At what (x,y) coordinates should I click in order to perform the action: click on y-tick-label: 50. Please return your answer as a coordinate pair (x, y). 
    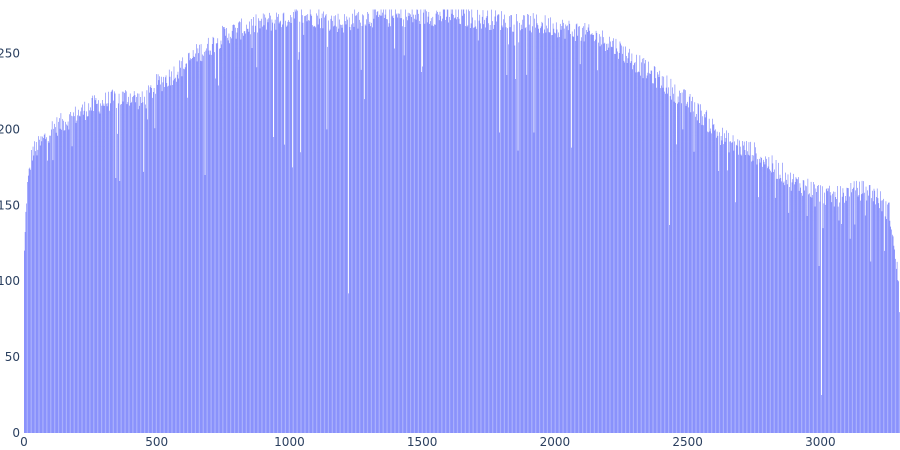
    Looking at the image, I should click on (12, 357).